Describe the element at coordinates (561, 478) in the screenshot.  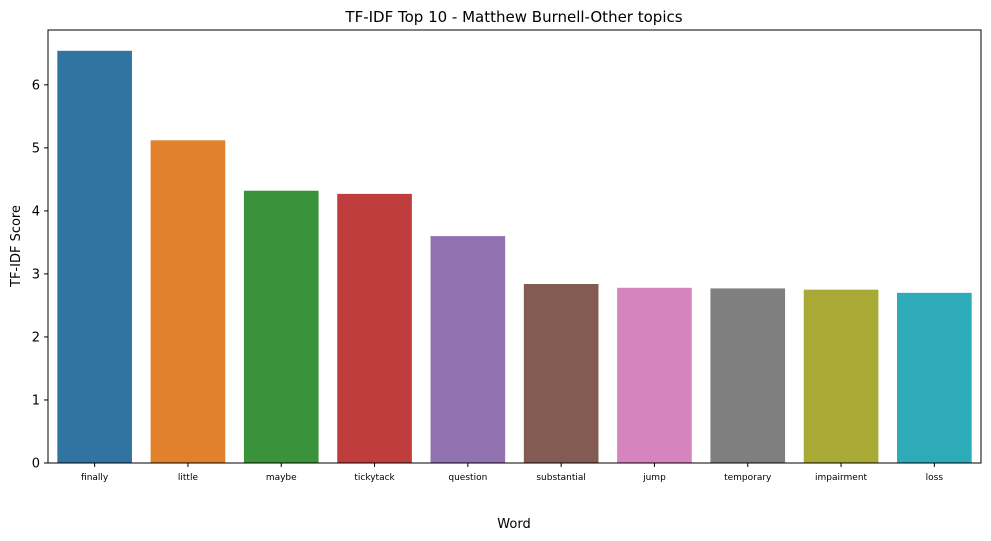
I see `x-tick-label: substantial` at that location.